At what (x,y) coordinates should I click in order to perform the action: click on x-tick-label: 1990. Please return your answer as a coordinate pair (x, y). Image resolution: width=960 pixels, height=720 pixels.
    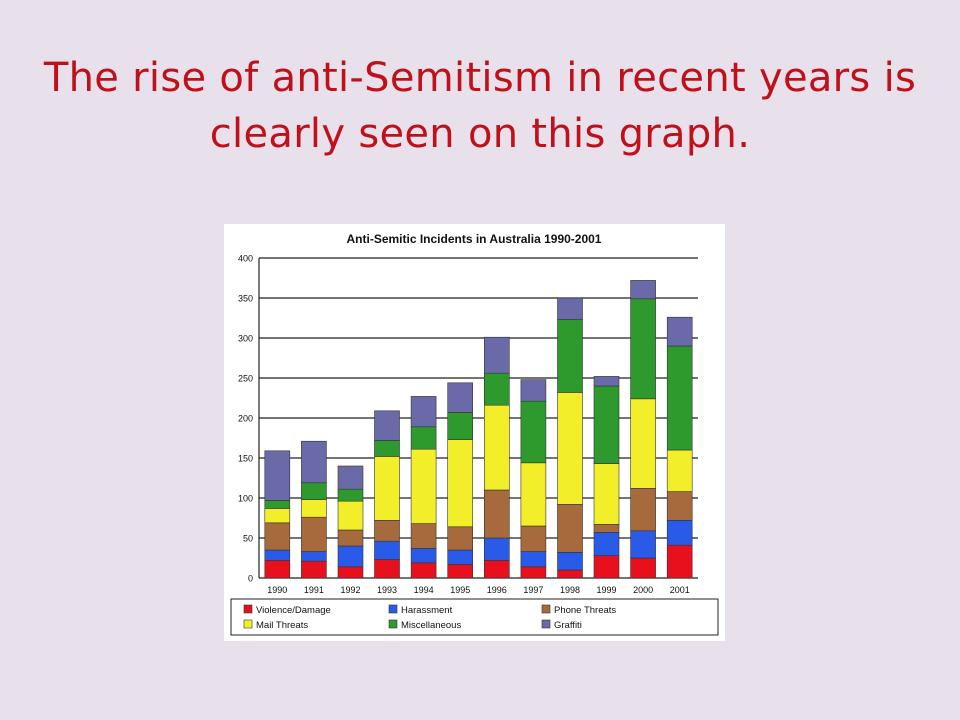
    Looking at the image, I should click on (277, 590).